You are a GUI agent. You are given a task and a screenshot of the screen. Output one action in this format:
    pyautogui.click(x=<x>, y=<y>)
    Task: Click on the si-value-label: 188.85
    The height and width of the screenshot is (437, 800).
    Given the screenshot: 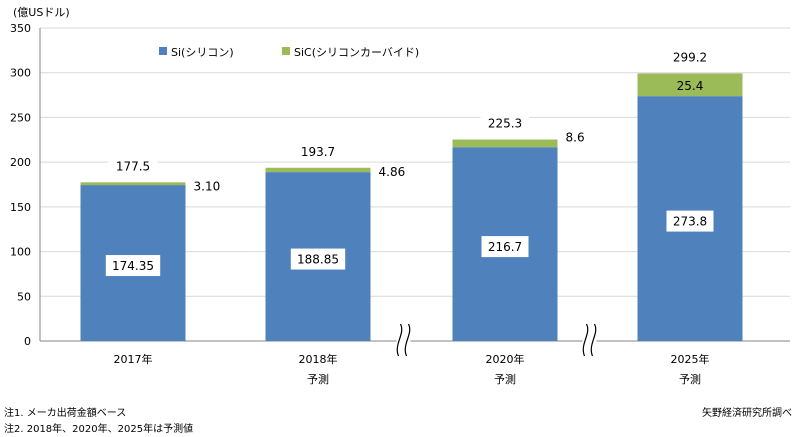 What is the action you would take?
    pyautogui.click(x=318, y=260)
    